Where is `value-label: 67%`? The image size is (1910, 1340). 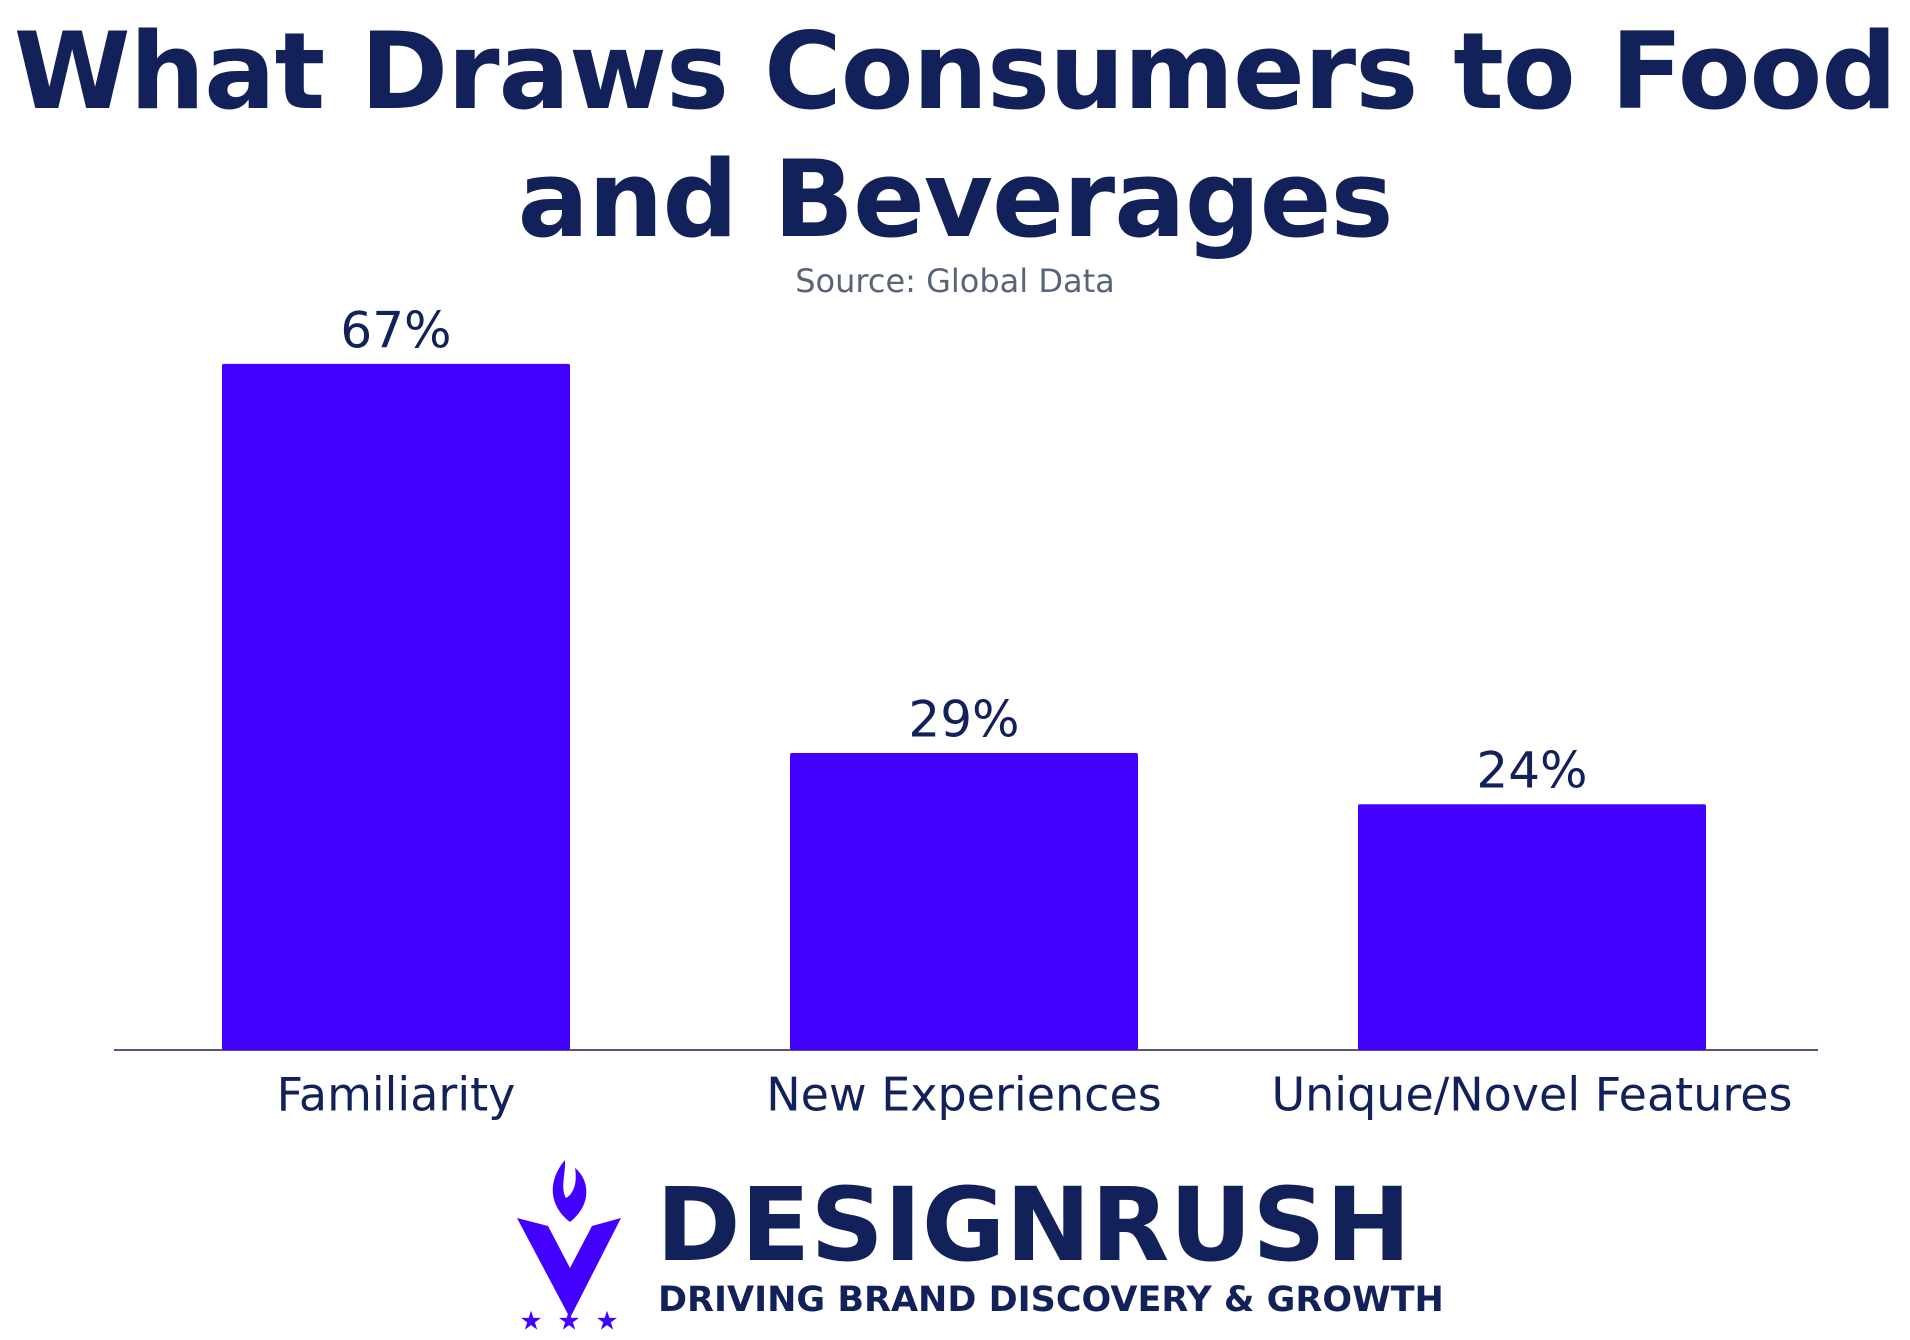
value-label: 67% is located at coordinates (395, 330).